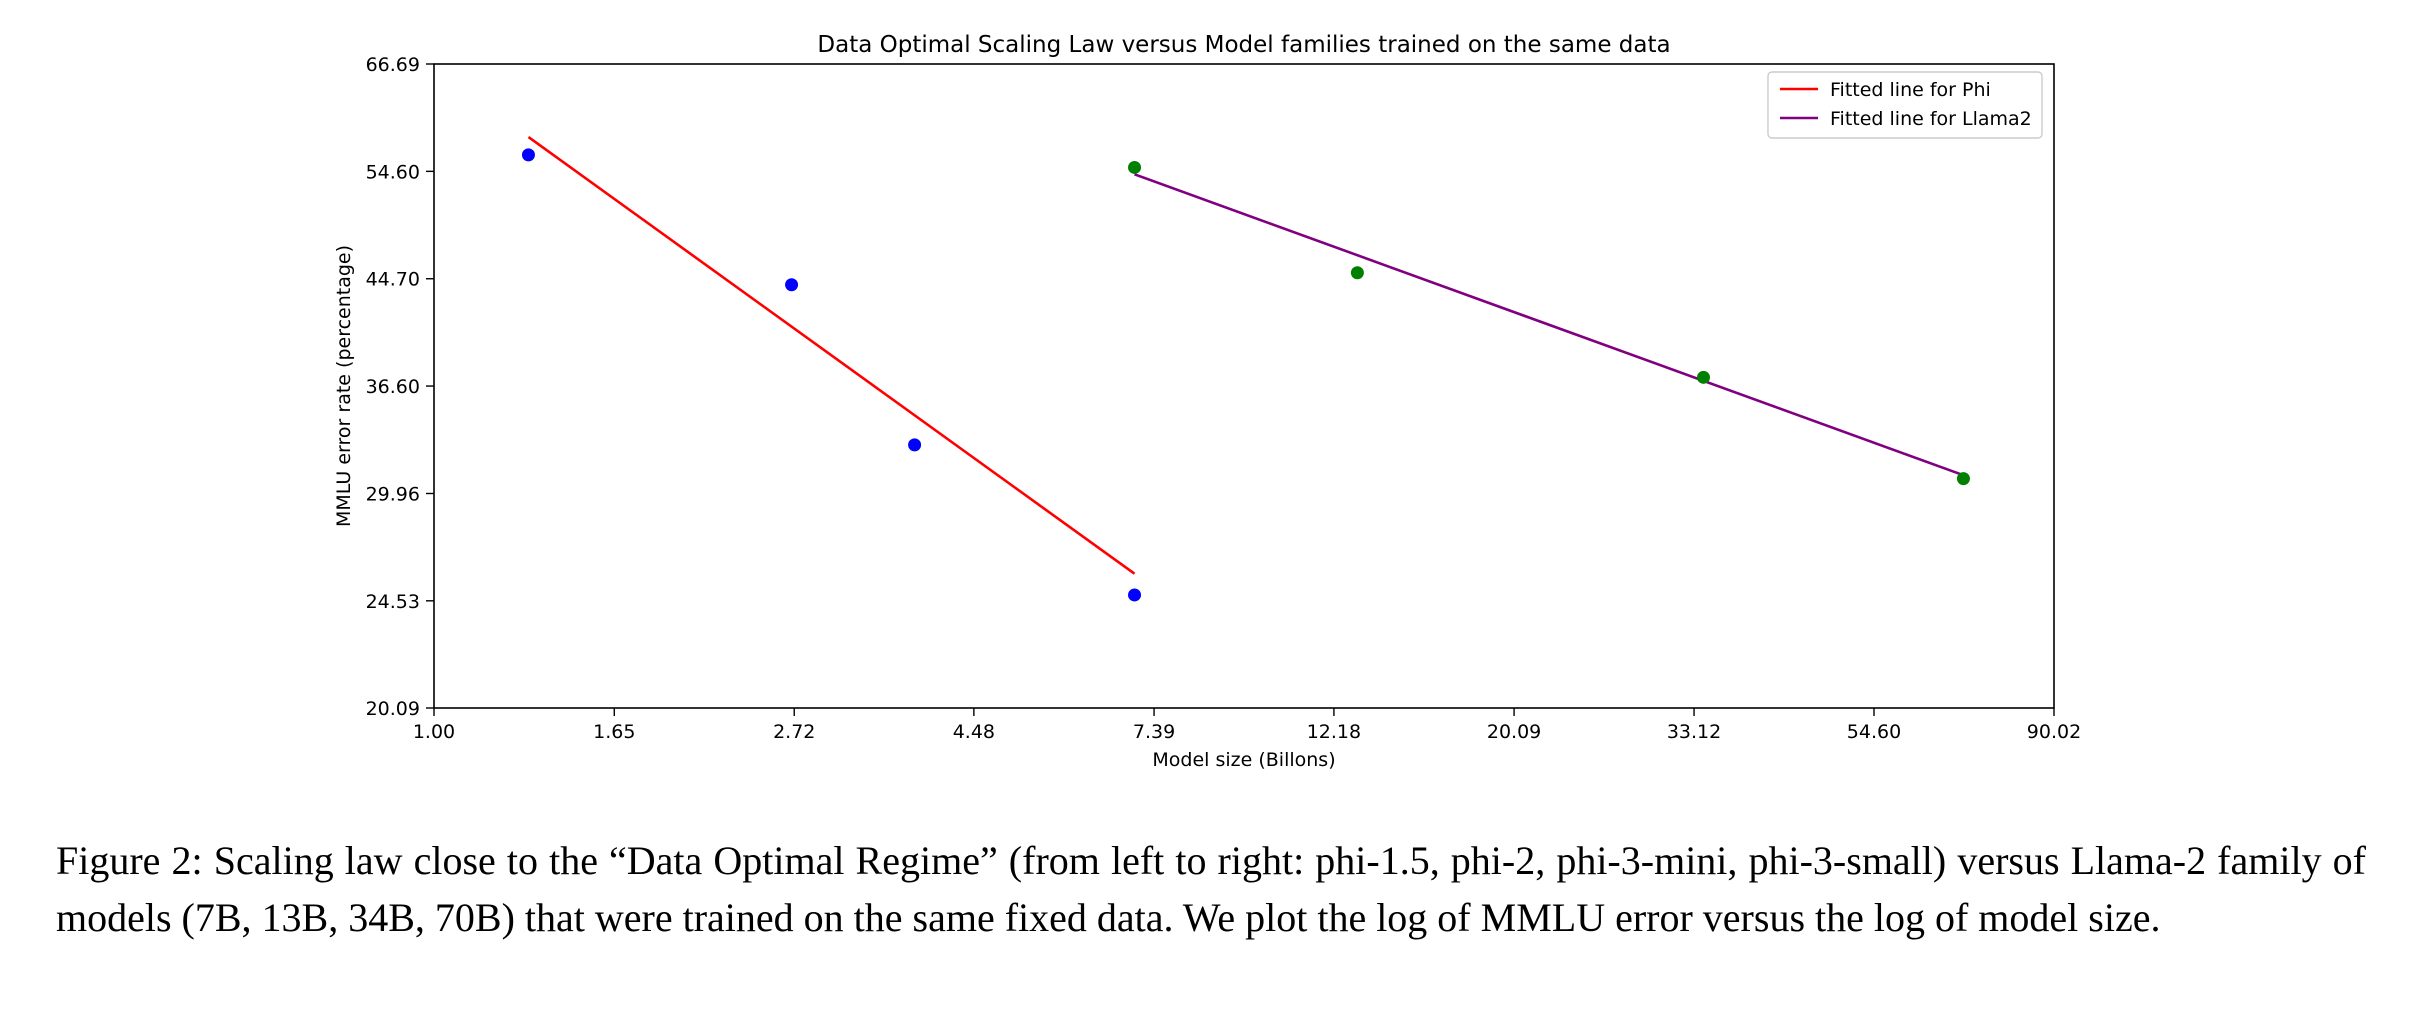  Describe the element at coordinates (1243, 760) in the screenshot. I see `x-axis-label: Model size (Billons)` at that location.